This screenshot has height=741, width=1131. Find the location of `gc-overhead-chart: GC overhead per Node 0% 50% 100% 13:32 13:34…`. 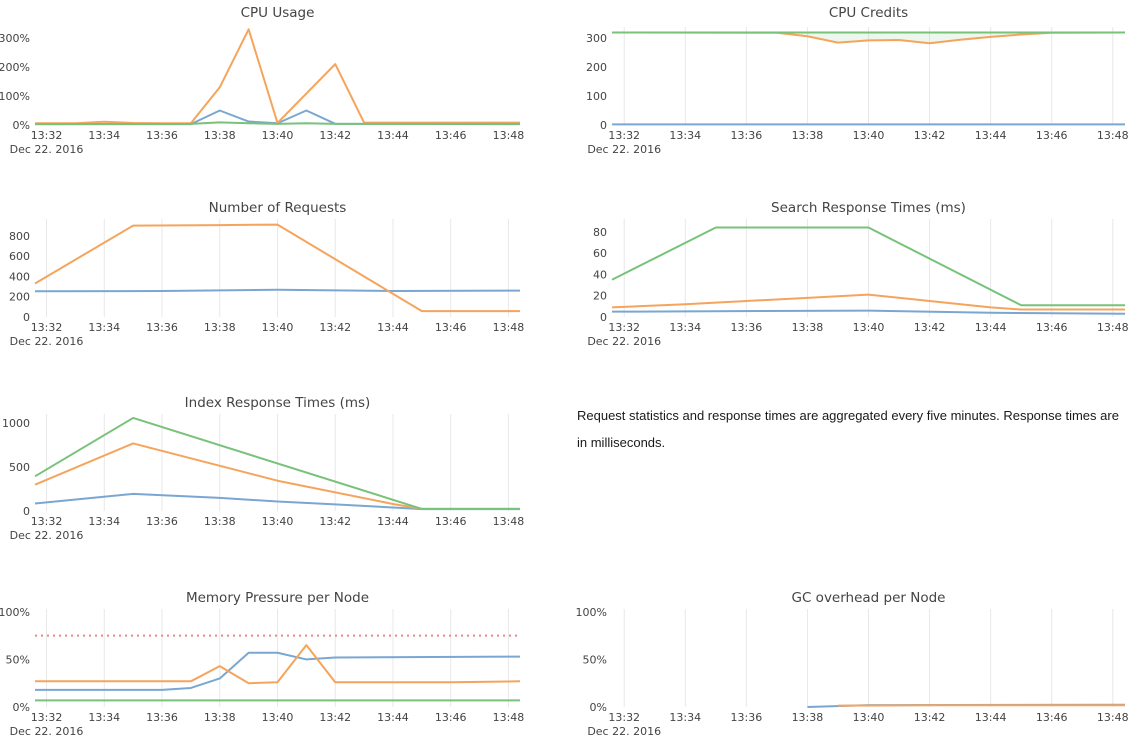

gc-overhead-chart: GC overhead per Node 0% 50% 100% 13:32 13:34… is located at coordinates (848, 659).